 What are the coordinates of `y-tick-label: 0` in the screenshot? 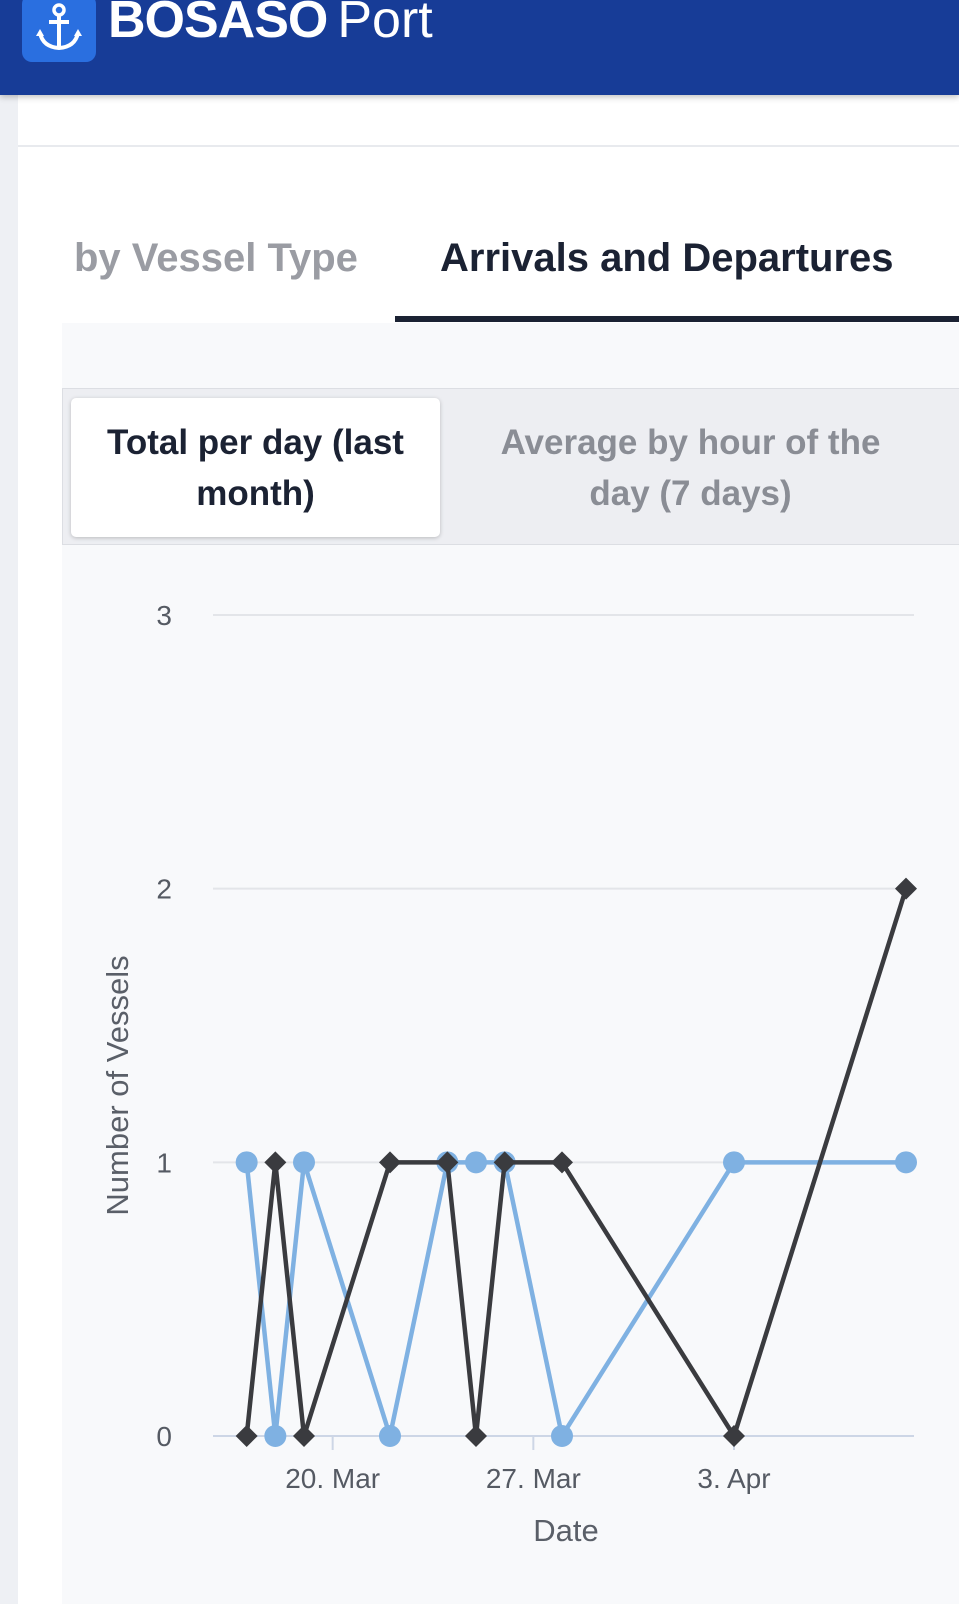 It's located at (164, 1436).